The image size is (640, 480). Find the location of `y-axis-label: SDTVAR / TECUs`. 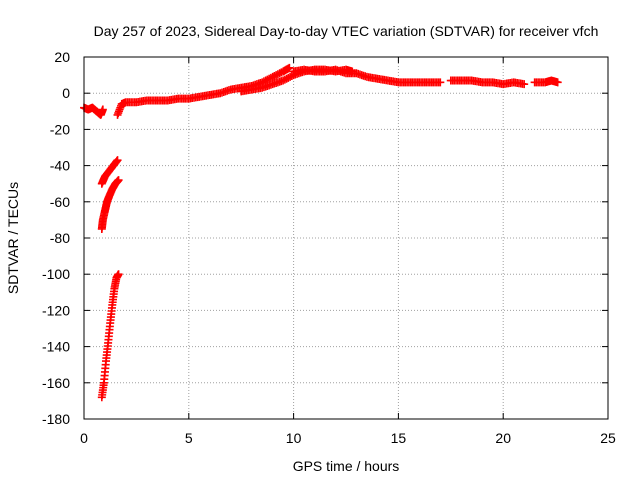

y-axis-label: SDTVAR / TECUs is located at coordinates (13, 238).